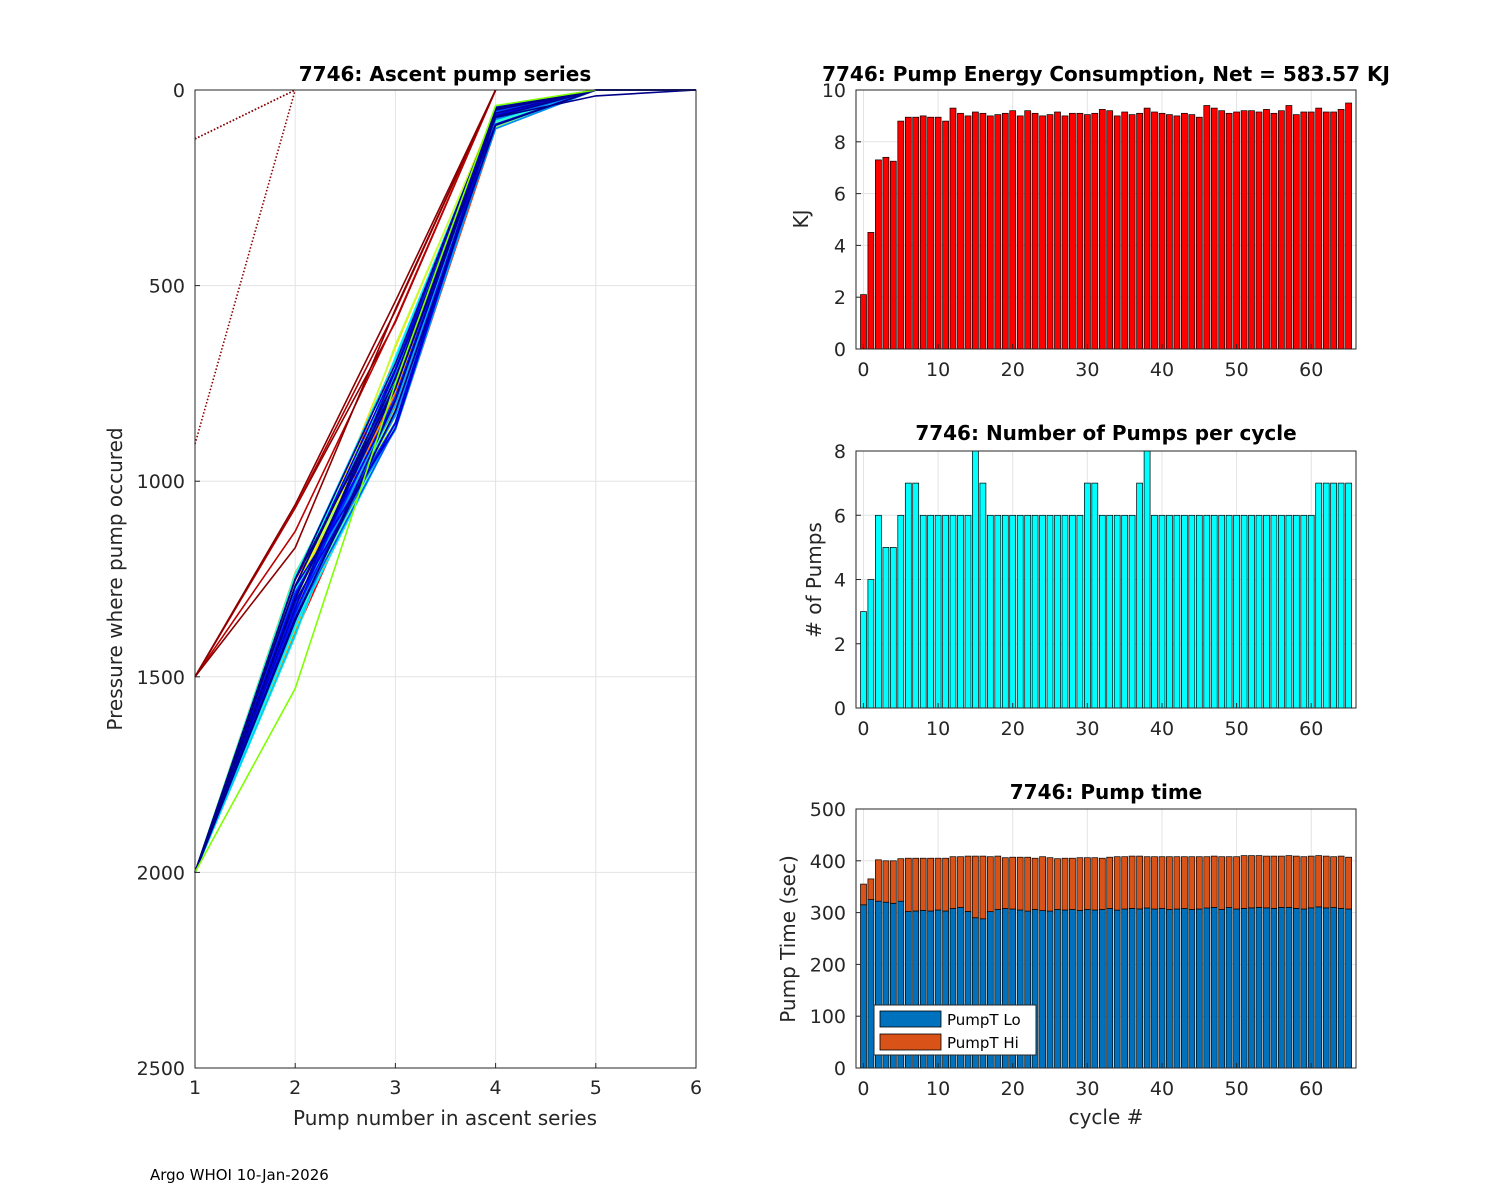 This screenshot has height=1200, width=1500. I want to click on pumps-ylabel: # of Pumps, so click(814, 580).